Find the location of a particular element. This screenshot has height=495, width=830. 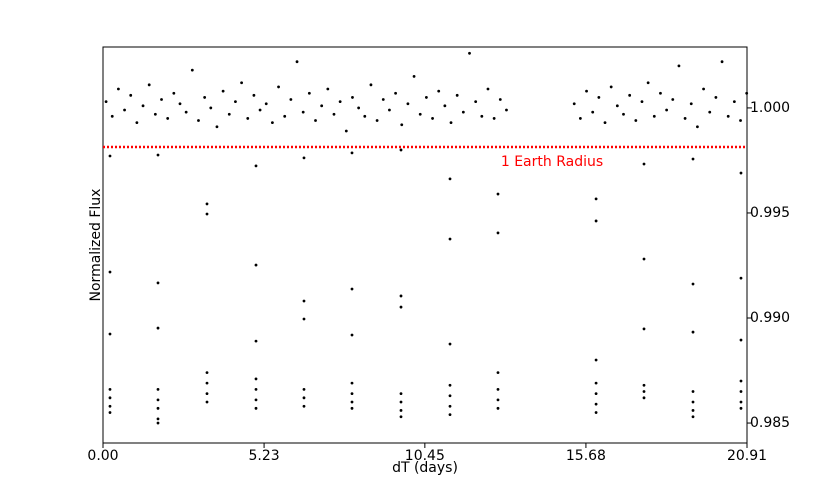

y-tick-label: 0.995 is located at coordinates (770, 213).